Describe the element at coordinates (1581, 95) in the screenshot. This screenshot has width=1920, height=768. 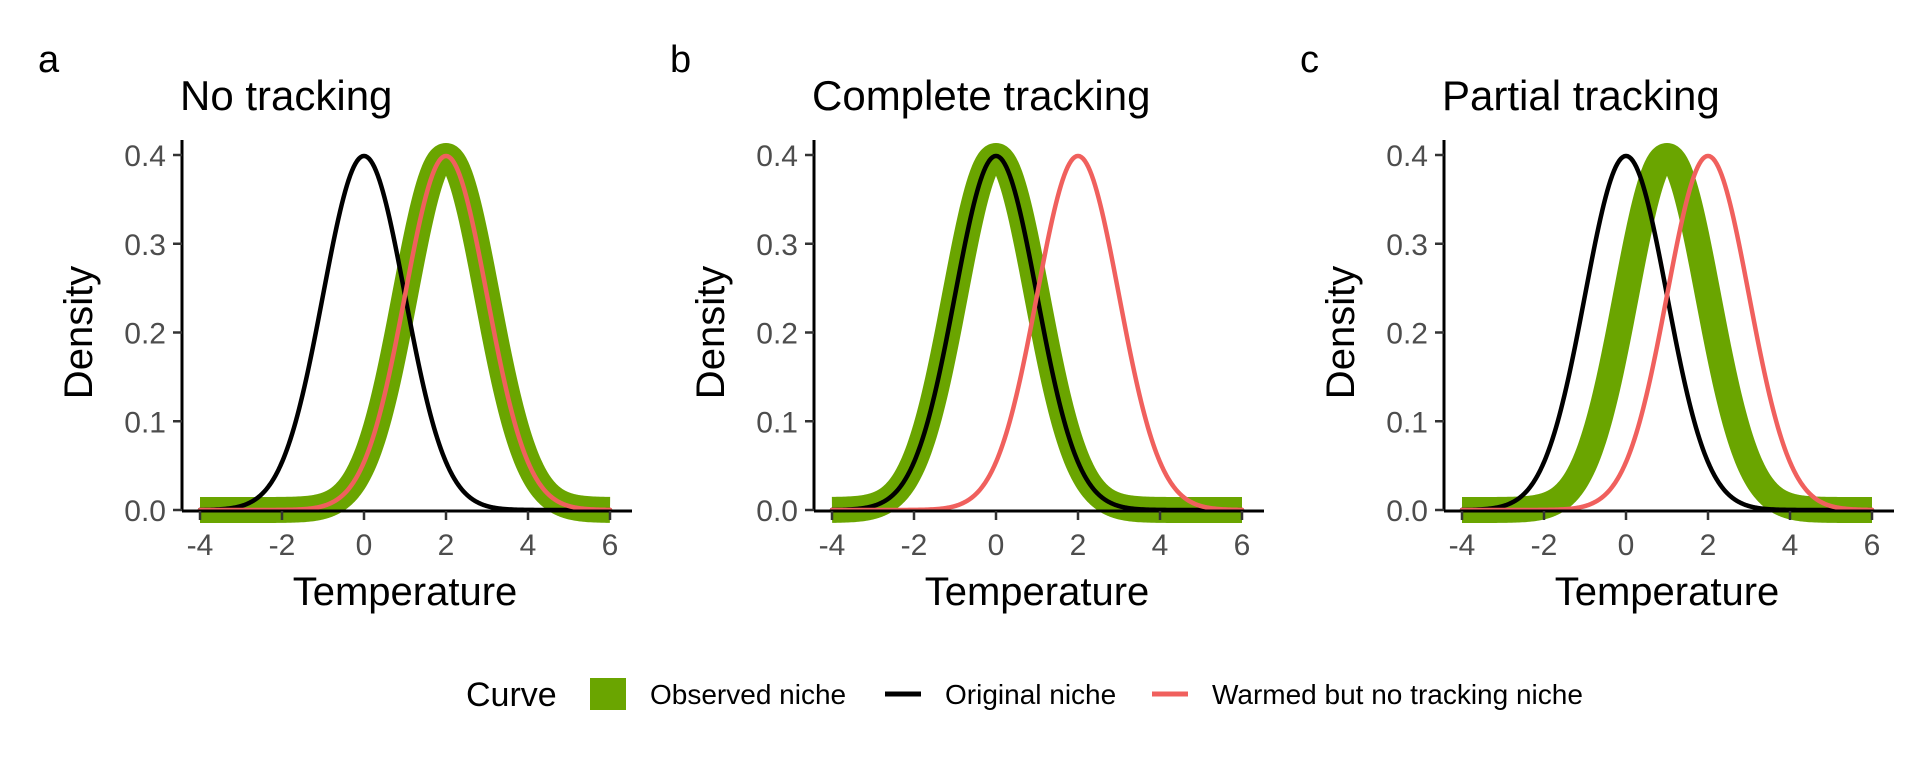
I see `panel-title: Partial tracking` at that location.